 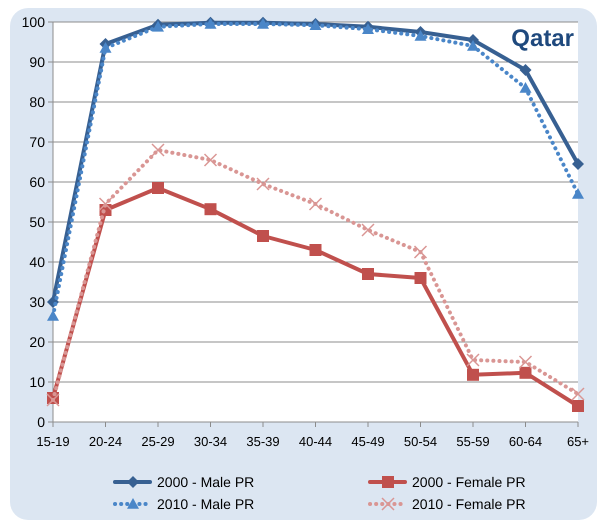 What do you see at coordinates (315, 441) in the screenshot?
I see `x-tick-label: 40-44` at bounding box center [315, 441].